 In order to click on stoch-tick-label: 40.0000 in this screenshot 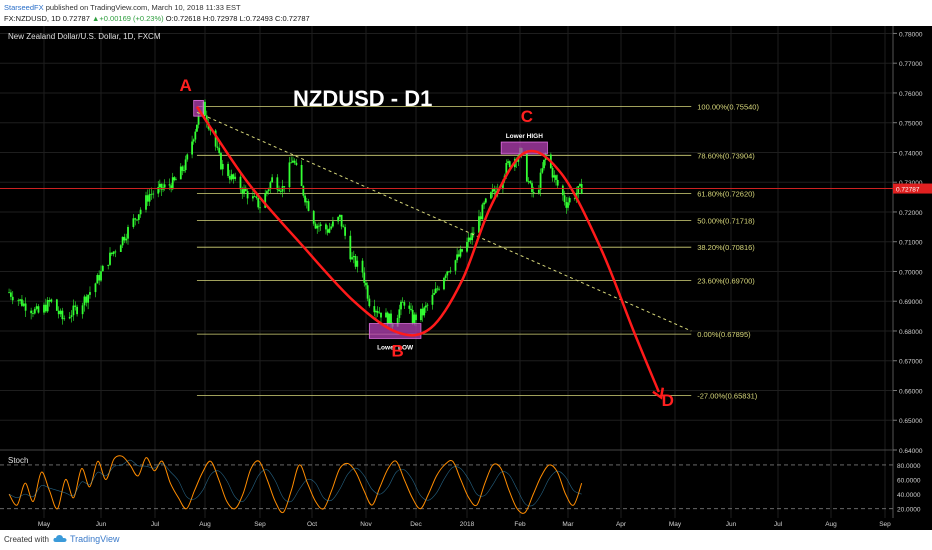, I will do `click(909, 495)`.